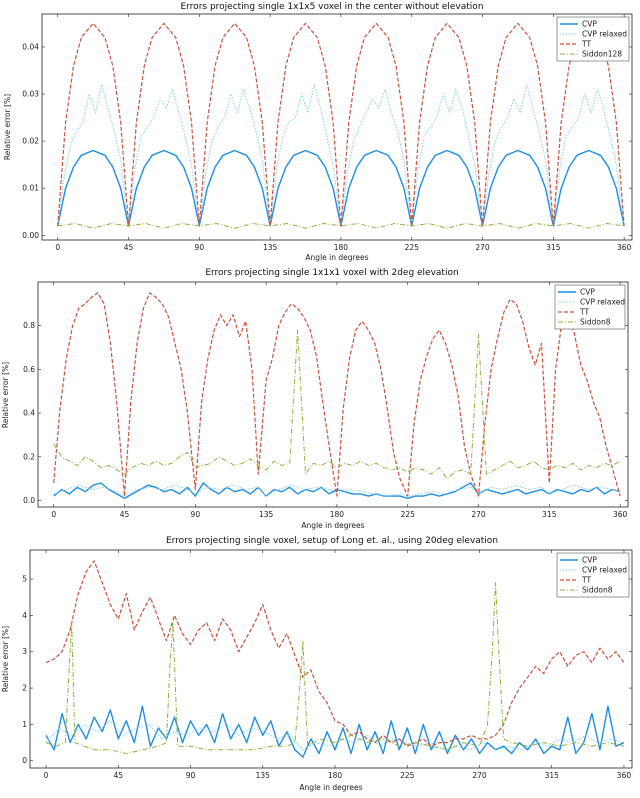  What do you see at coordinates (29, 456) in the screenshot?
I see `y-tick-label: 0.2` at bounding box center [29, 456].